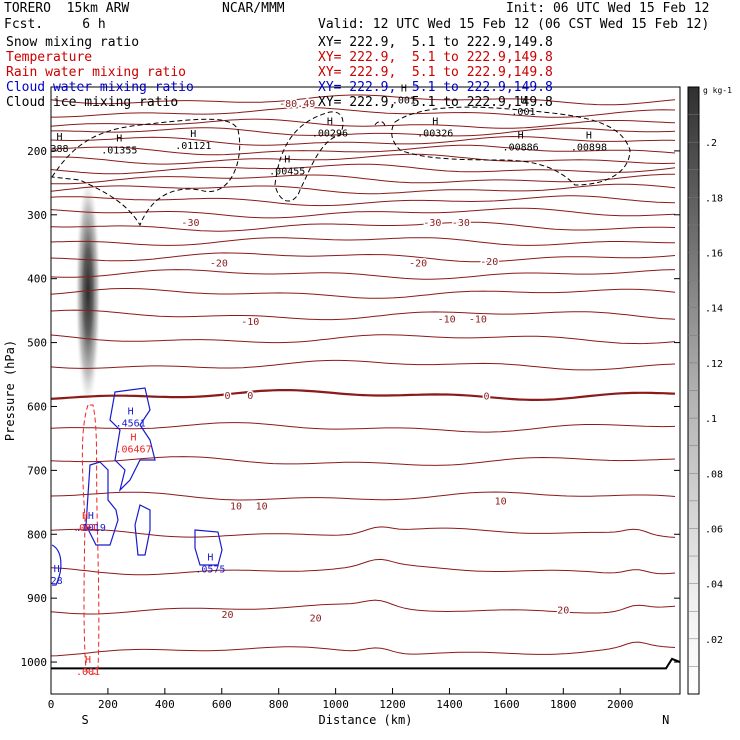 The image size is (740, 740). I want to click on snow-core, so click(88, 291).